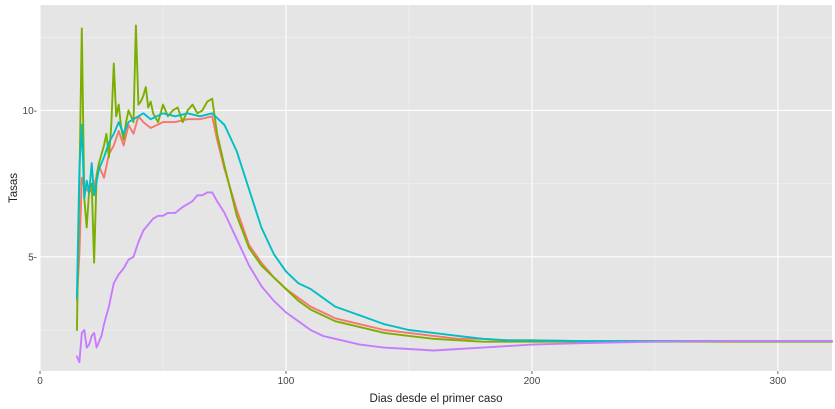  What do you see at coordinates (14, 188) in the screenshot?
I see `y-axis-title: Tasas` at bounding box center [14, 188].